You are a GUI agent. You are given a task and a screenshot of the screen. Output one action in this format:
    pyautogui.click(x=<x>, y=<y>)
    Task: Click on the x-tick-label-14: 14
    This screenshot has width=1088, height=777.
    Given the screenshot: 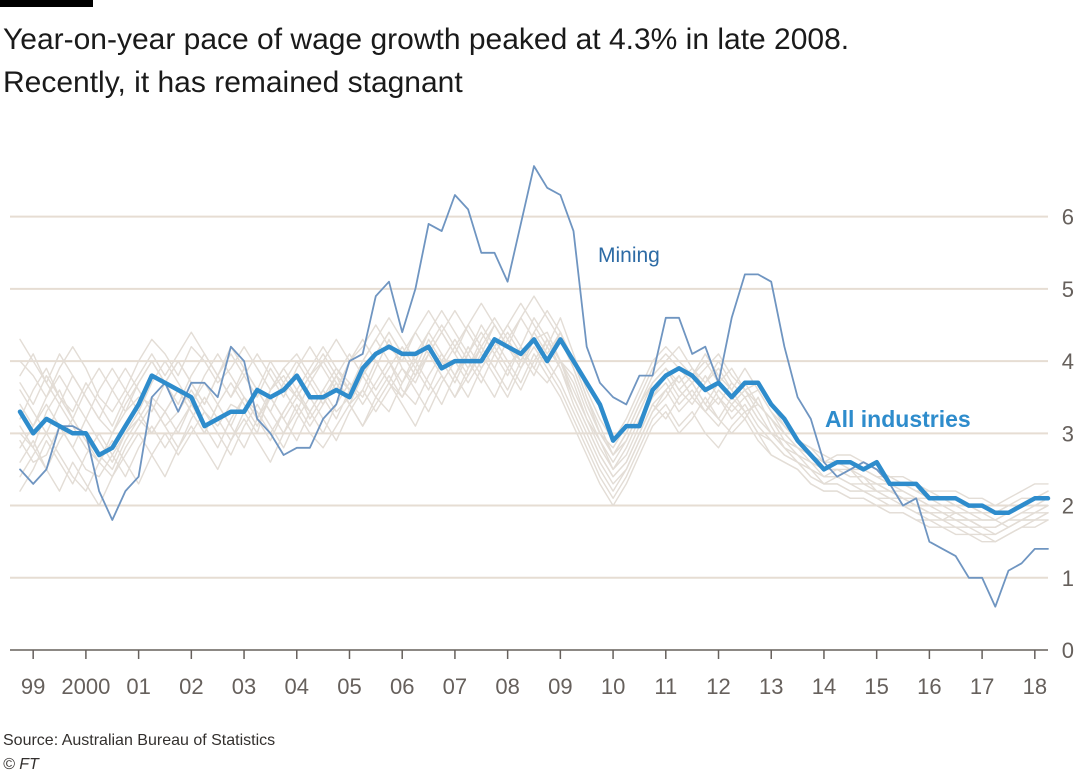 What is the action you would take?
    pyautogui.click(x=824, y=686)
    